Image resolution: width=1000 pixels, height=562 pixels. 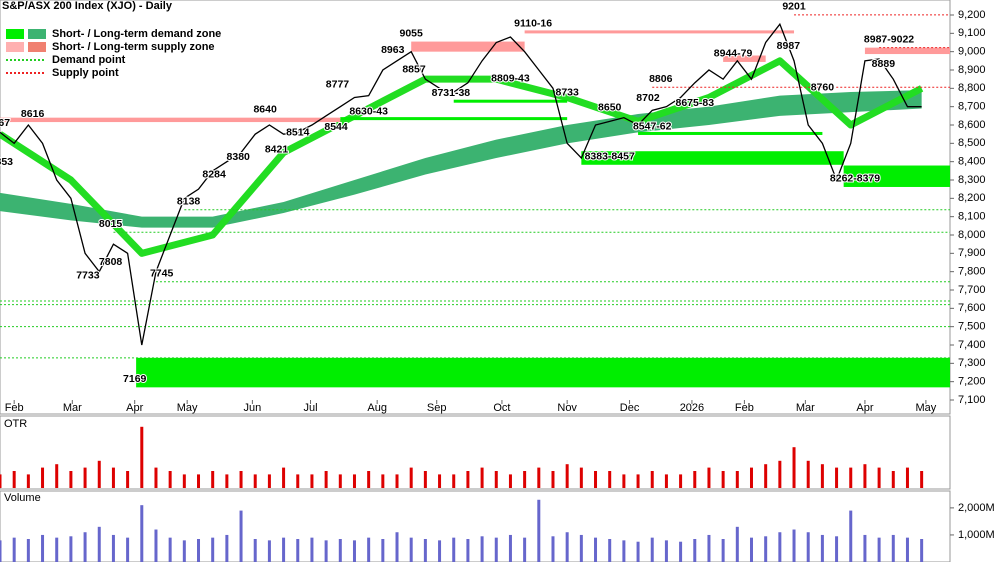 I want to click on annotation: 7733, so click(x=88, y=276).